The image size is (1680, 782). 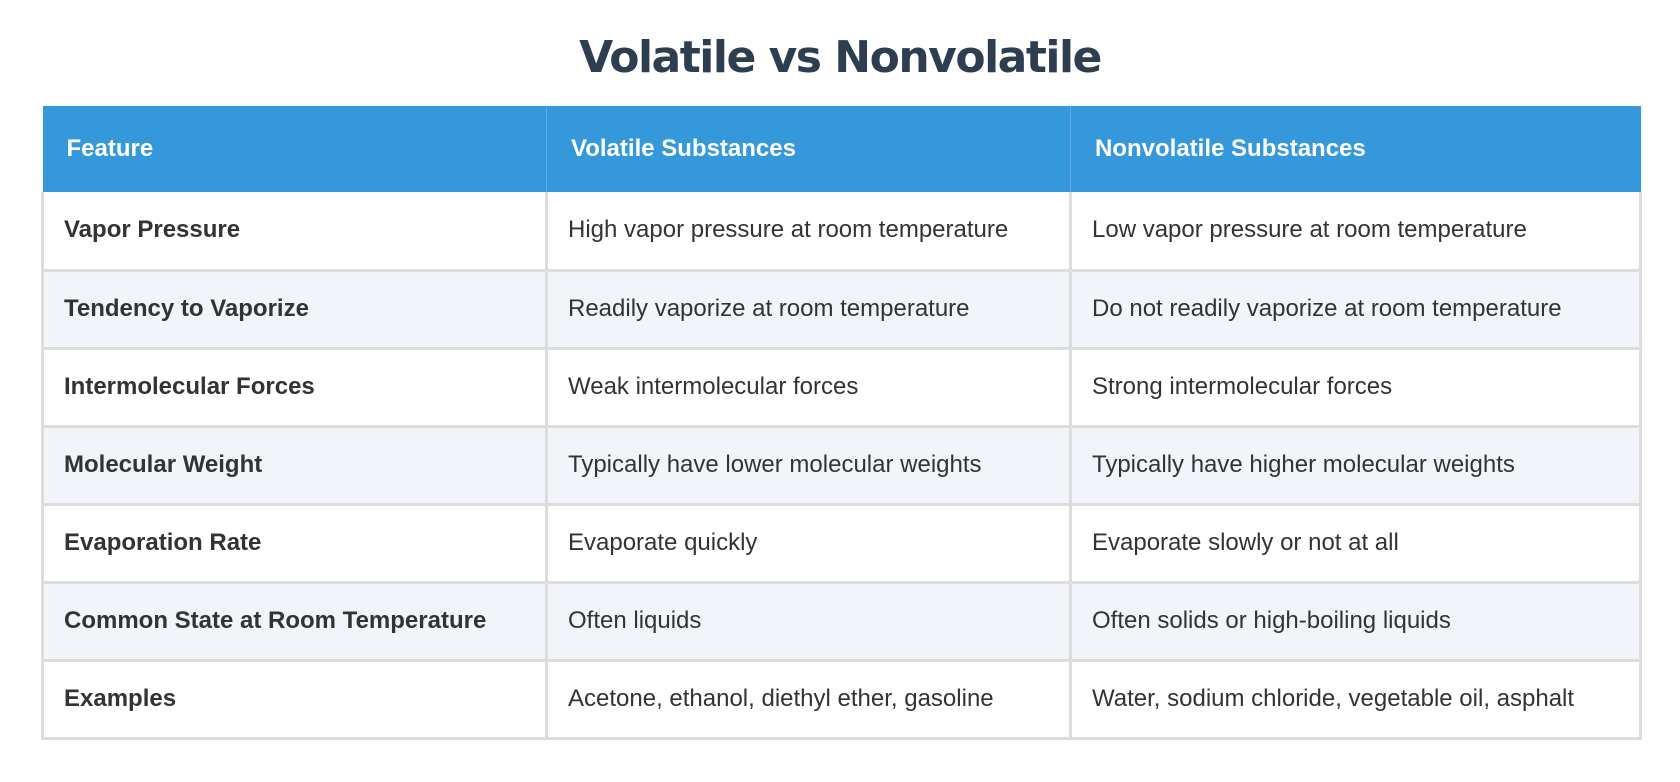 I want to click on volatile-cell: Weak intermolecular forces, so click(x=808, y=388).